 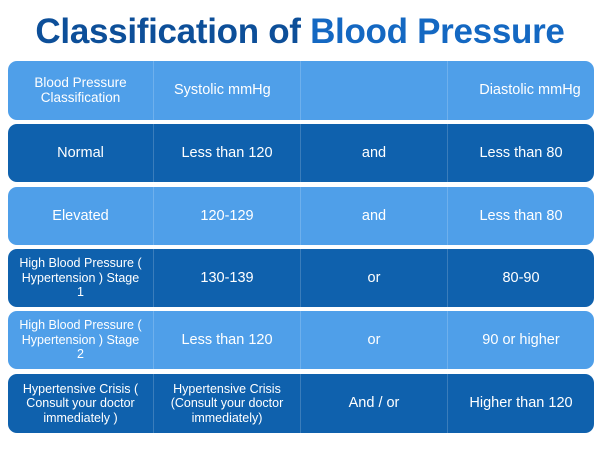 What do you see at coordinates (373, 90) in the screenshot?
I see `header-connector` at bounding box center [373, 90].